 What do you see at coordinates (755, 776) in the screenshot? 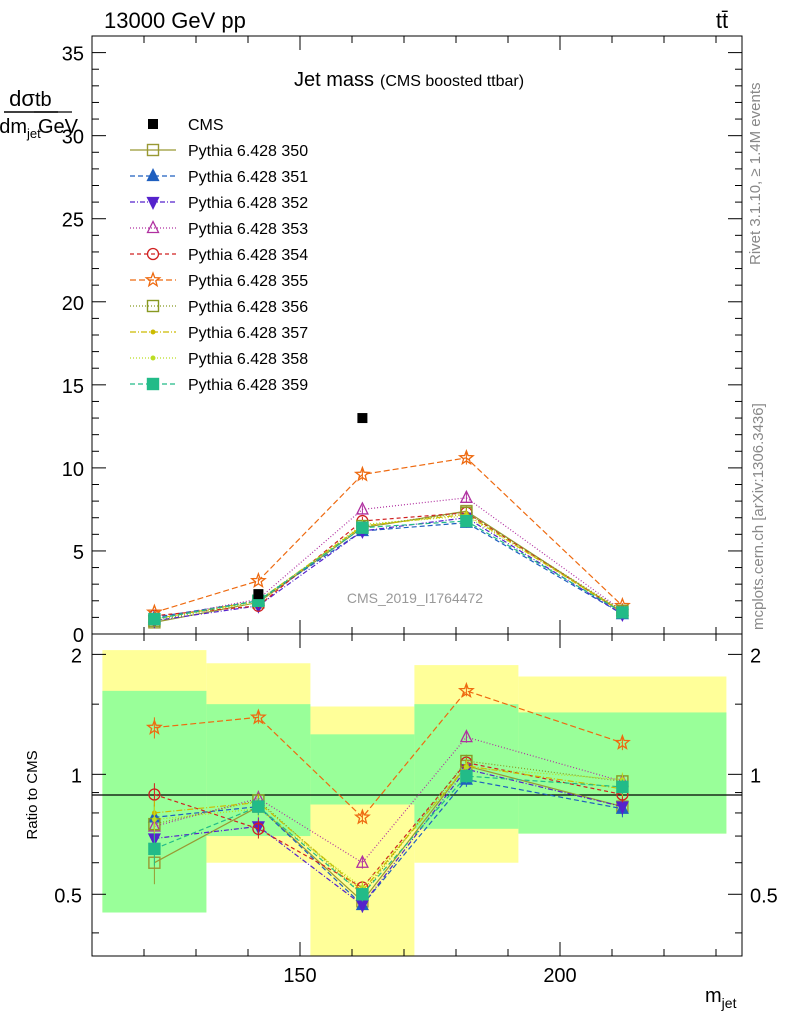
I see `ratio-ytick-label-right: 1` at bounding box center [755, 776].